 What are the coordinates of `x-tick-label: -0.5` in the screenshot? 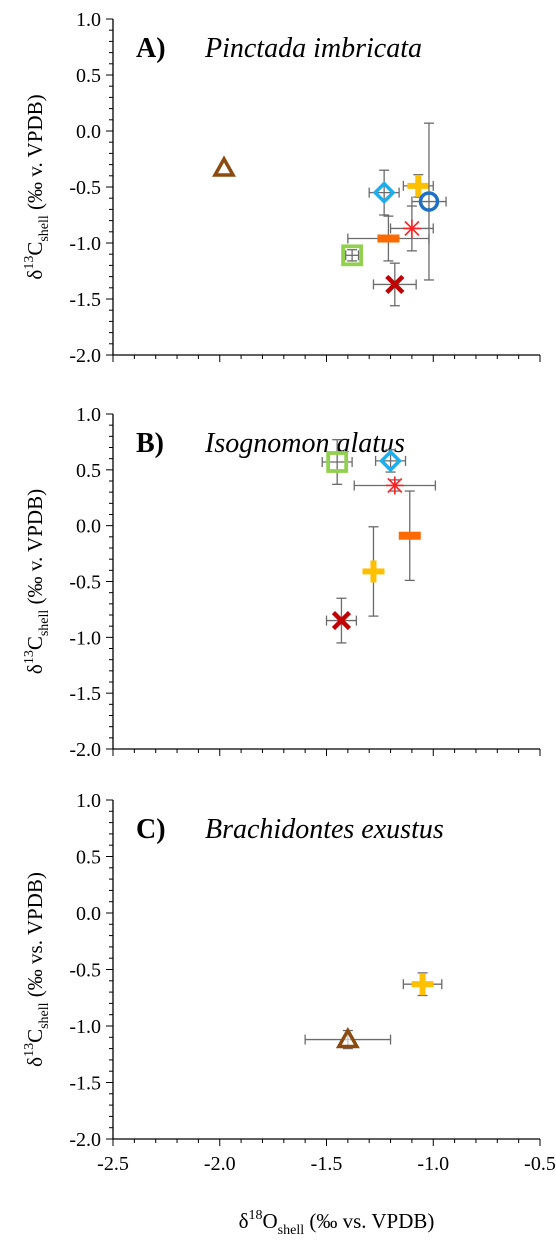 It's located at (540, 1164).